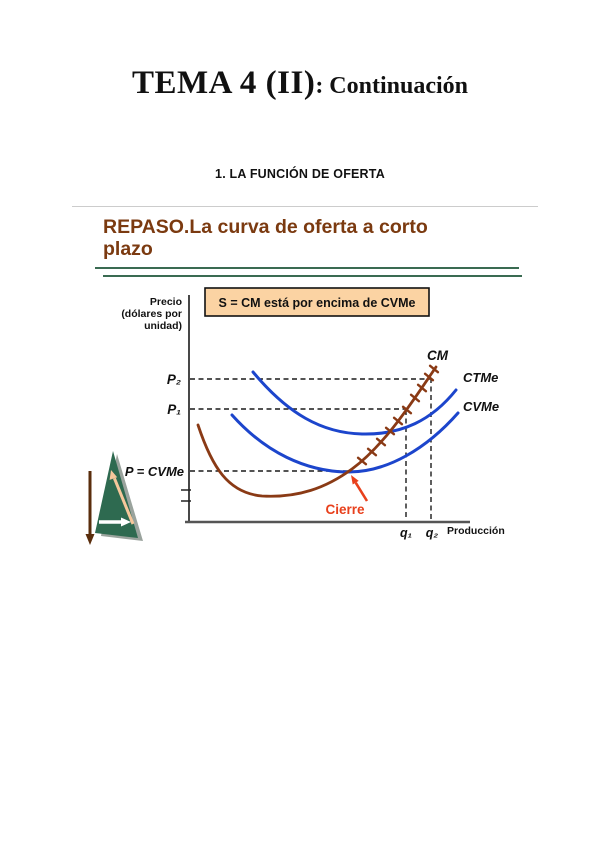 Image resolution: width=600 pixels, height=848 pixels. I want to click on slide-title-underline-bottom, so click(312, 276).